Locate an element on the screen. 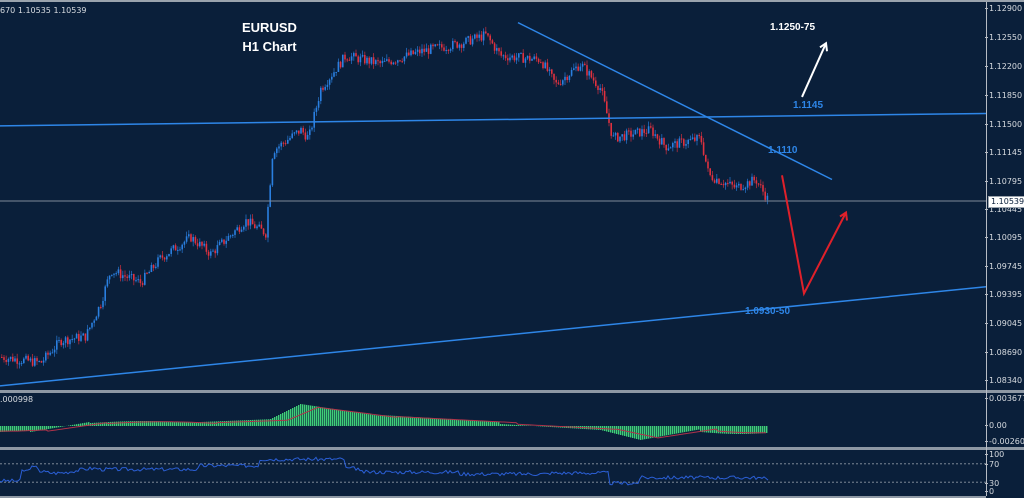  price-tick: 1.10445 is located at coordinates (1003, 209).